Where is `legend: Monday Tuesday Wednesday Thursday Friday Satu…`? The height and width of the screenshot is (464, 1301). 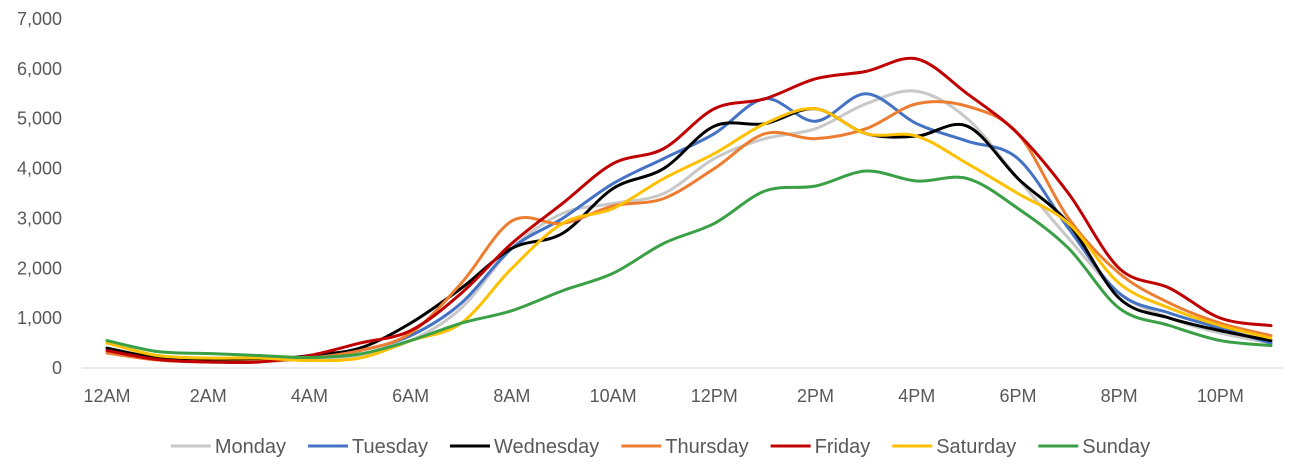 legend: Monday Tuesday Wednesday Thursday Friday Satu… is located at coordinates (660, 447).